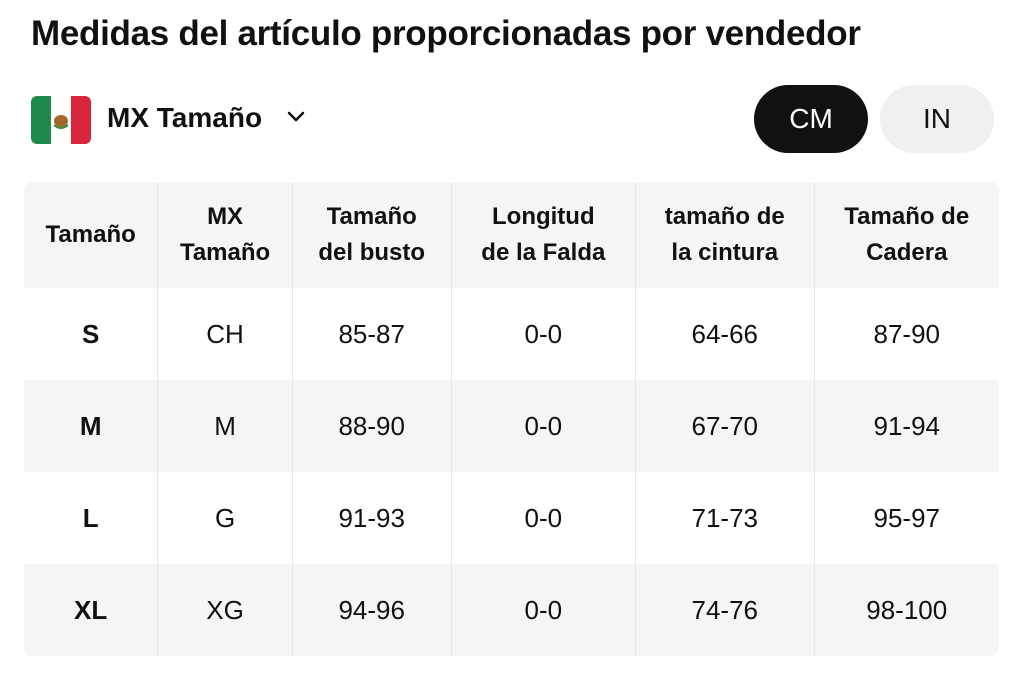 The image size is (1024, 683). I want to click on header-line: Tamaño de, so click(907, 216).